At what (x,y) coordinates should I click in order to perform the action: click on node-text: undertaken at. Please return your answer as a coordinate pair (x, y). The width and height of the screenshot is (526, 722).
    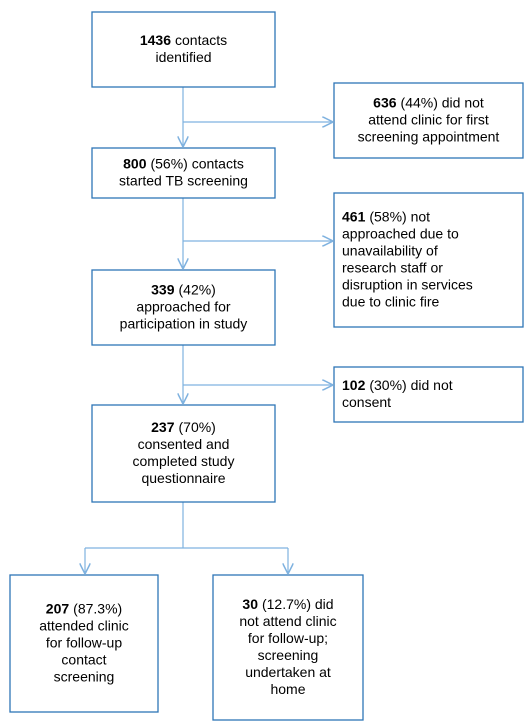
    Looking at the image, I should click on (288, 672).